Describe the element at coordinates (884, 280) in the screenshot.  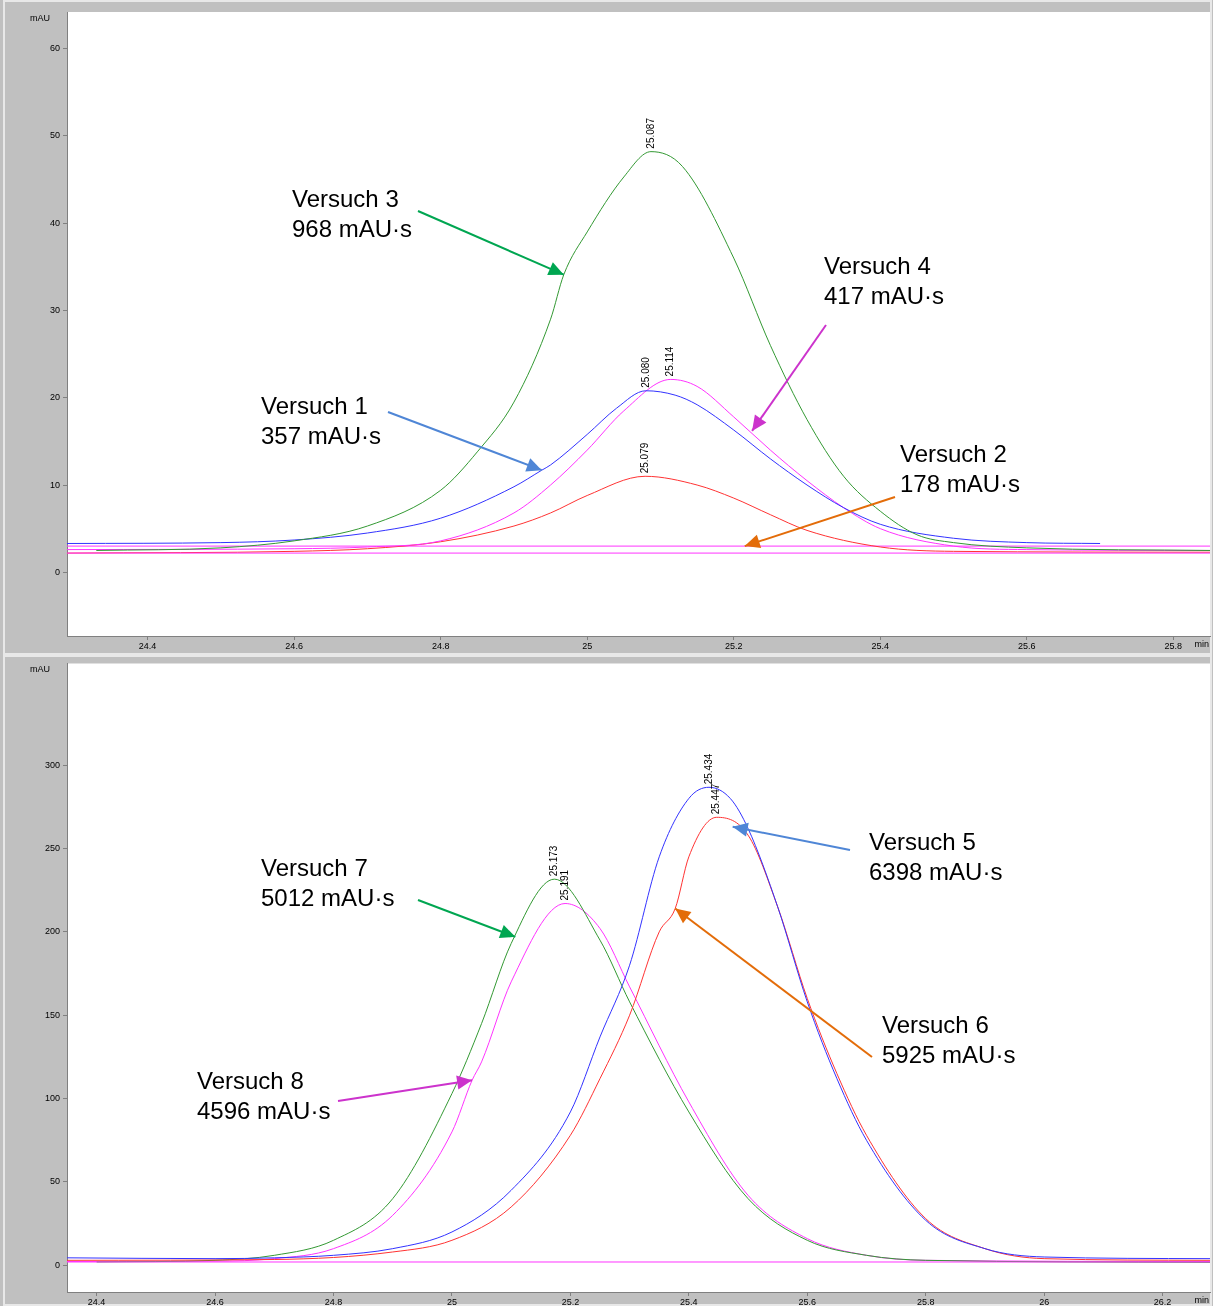
I see `annotation: Versuch 4 417 mAU·s` at that location.